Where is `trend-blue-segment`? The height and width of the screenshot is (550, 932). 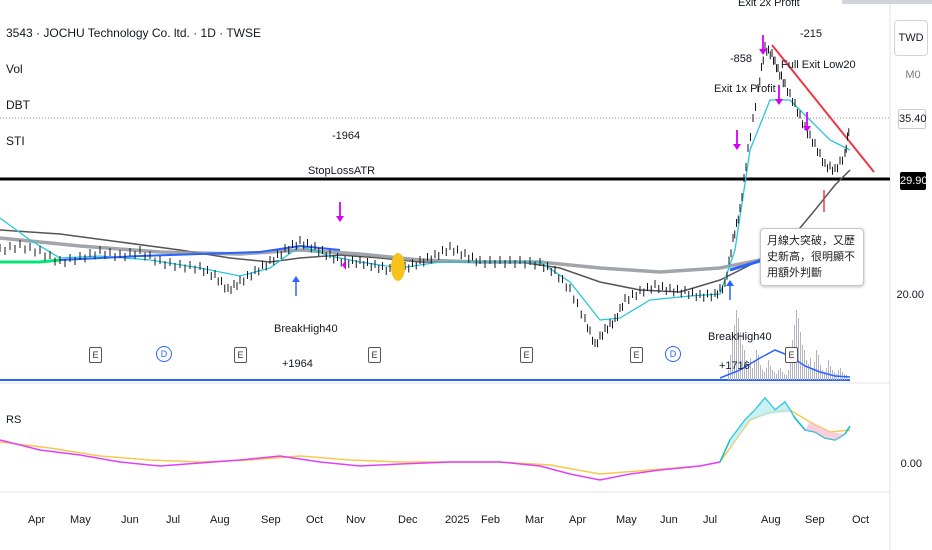 trend-blue-segment is located at coordinates (200, 252).